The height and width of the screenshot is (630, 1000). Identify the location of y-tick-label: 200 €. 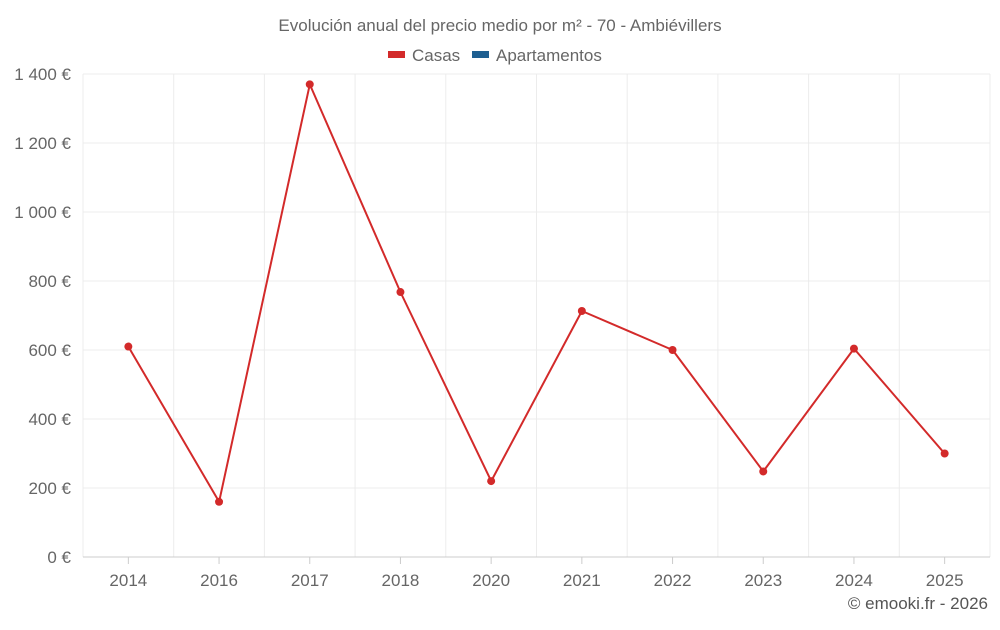
(49, 488).